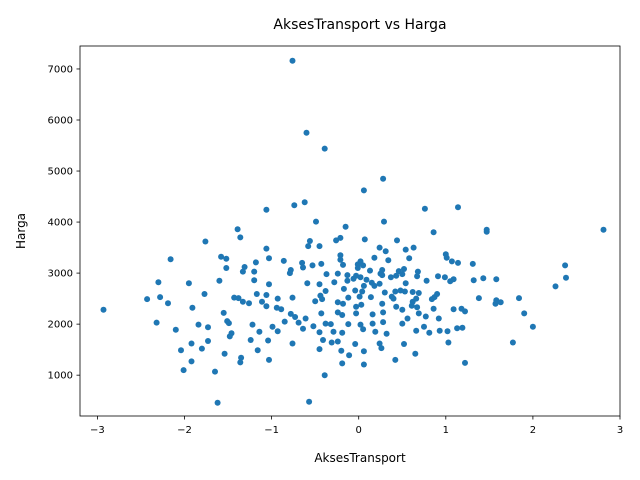  What do you see at coordinates (60, 69) in the screenshot?
I see `y-tick-label: 7000` at bounding box center [60, 69].